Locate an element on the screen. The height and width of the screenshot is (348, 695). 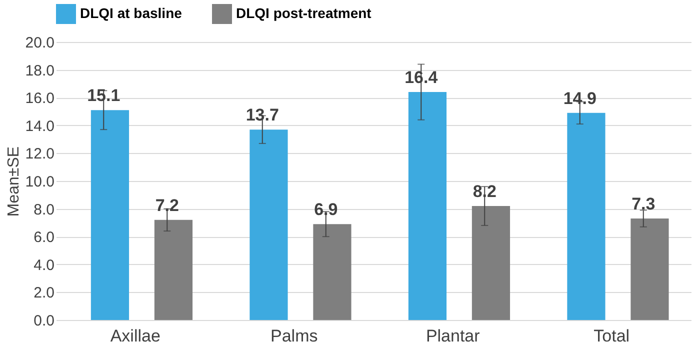
x-tick-label: Plantar is located at coordinates (453, 336).